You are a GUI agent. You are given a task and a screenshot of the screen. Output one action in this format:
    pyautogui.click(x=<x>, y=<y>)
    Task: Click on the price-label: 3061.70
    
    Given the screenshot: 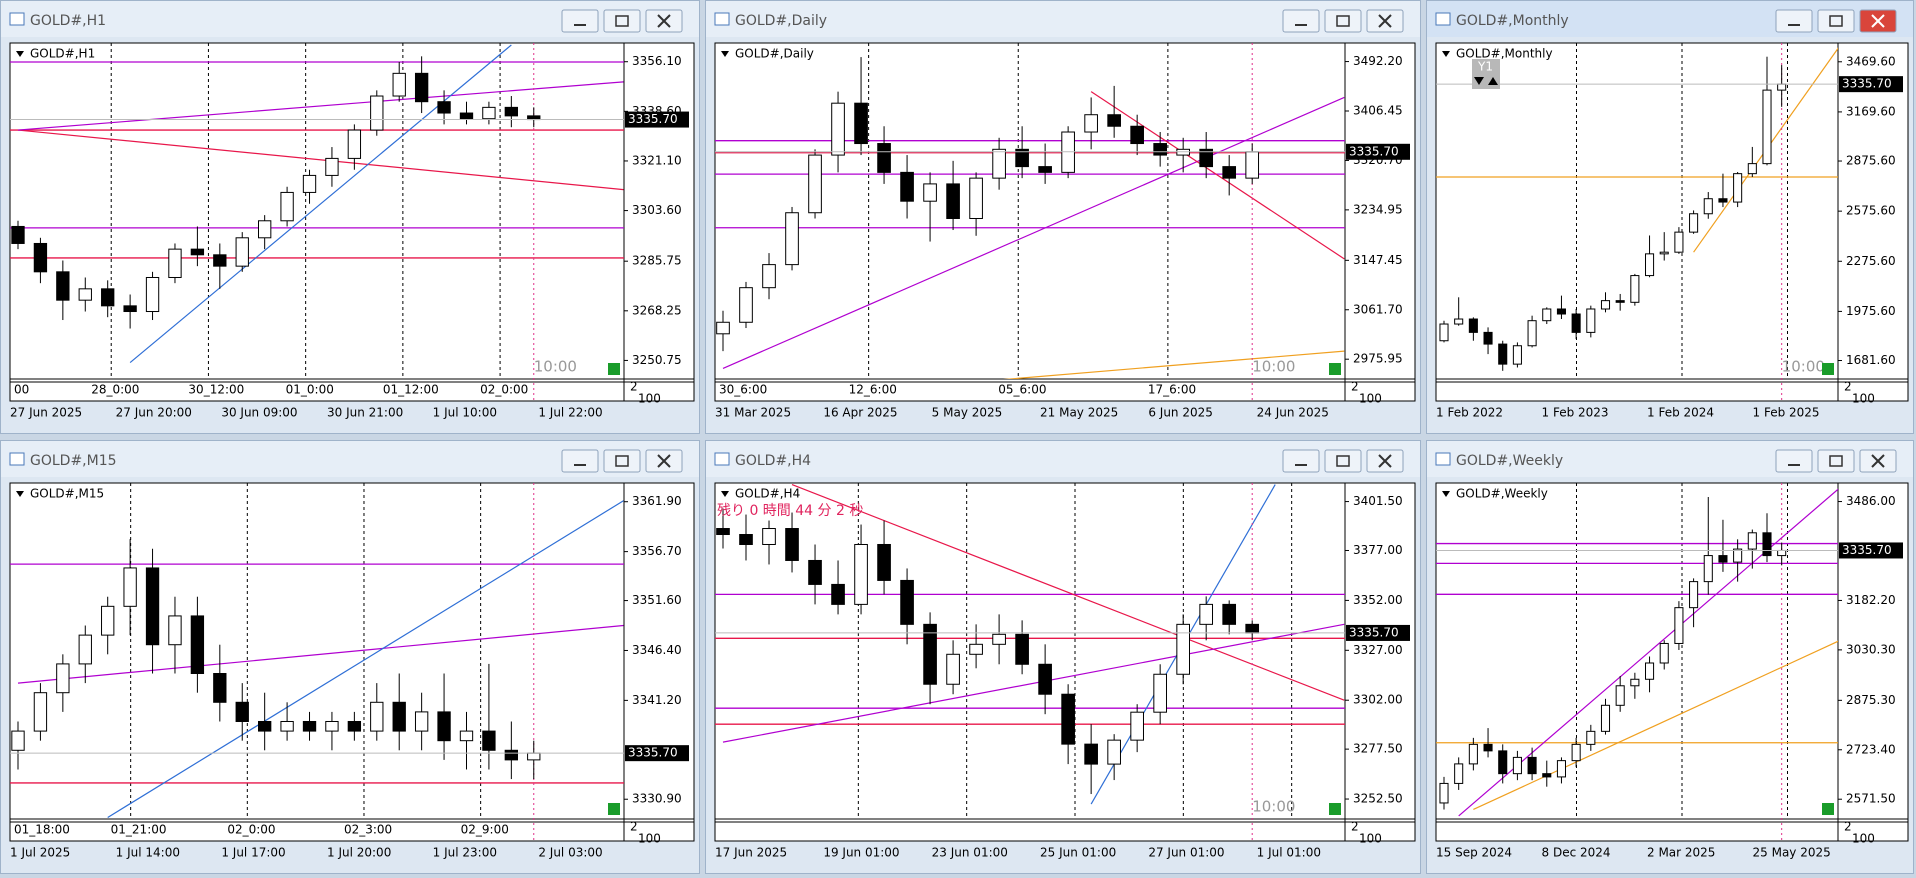 What is the action you would take?
    pyautogui.click(x=1378, y=309)
    